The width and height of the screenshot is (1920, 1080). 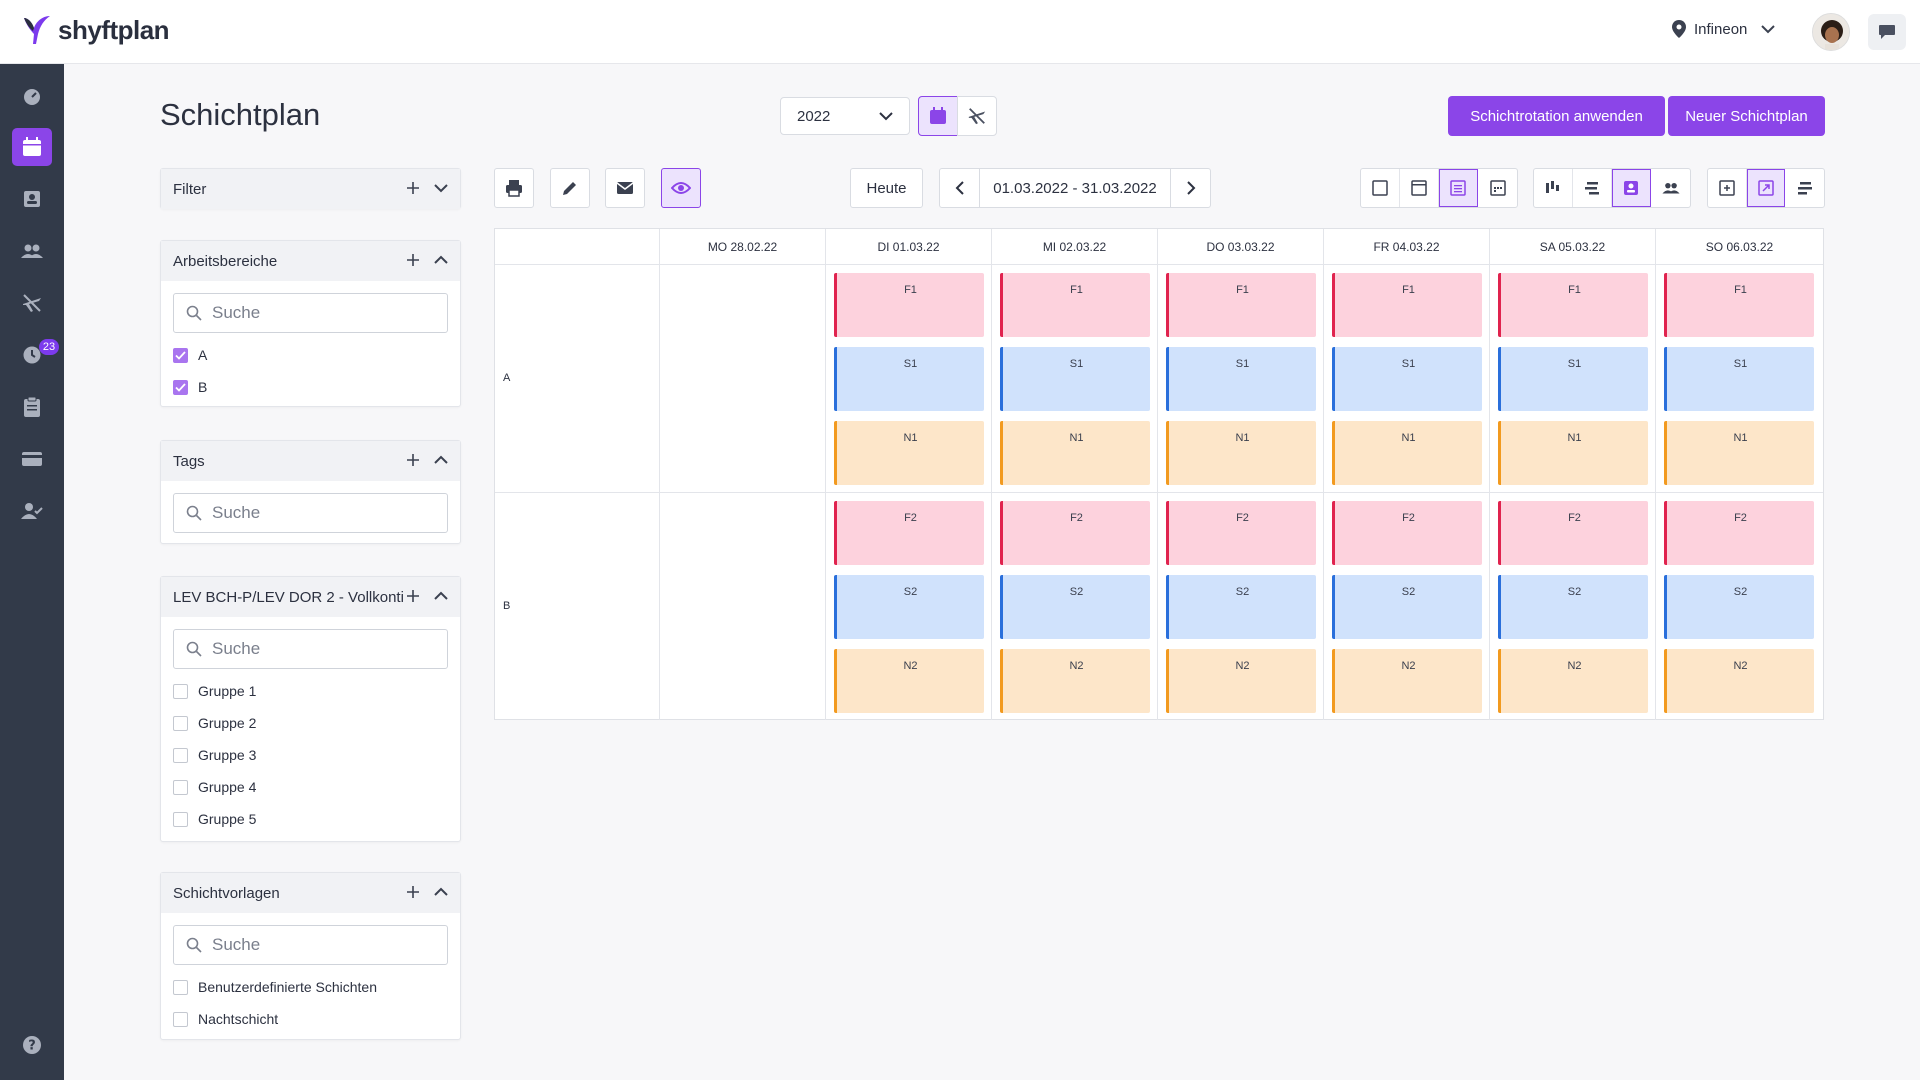 What do you see at coordinates (886, 188) in the screenshot?
I see `today-button: Heute` at bounding box center [886, 188].